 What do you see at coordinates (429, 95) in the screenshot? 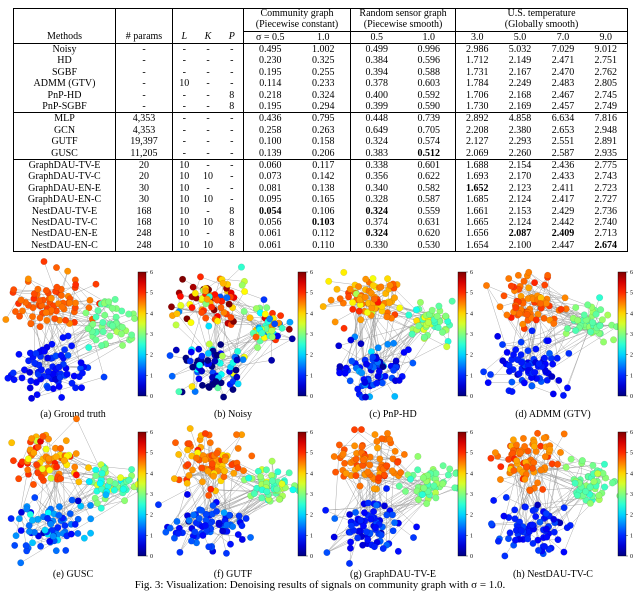
I see `table-cell: 0.592` at bounding box center [429, 95].